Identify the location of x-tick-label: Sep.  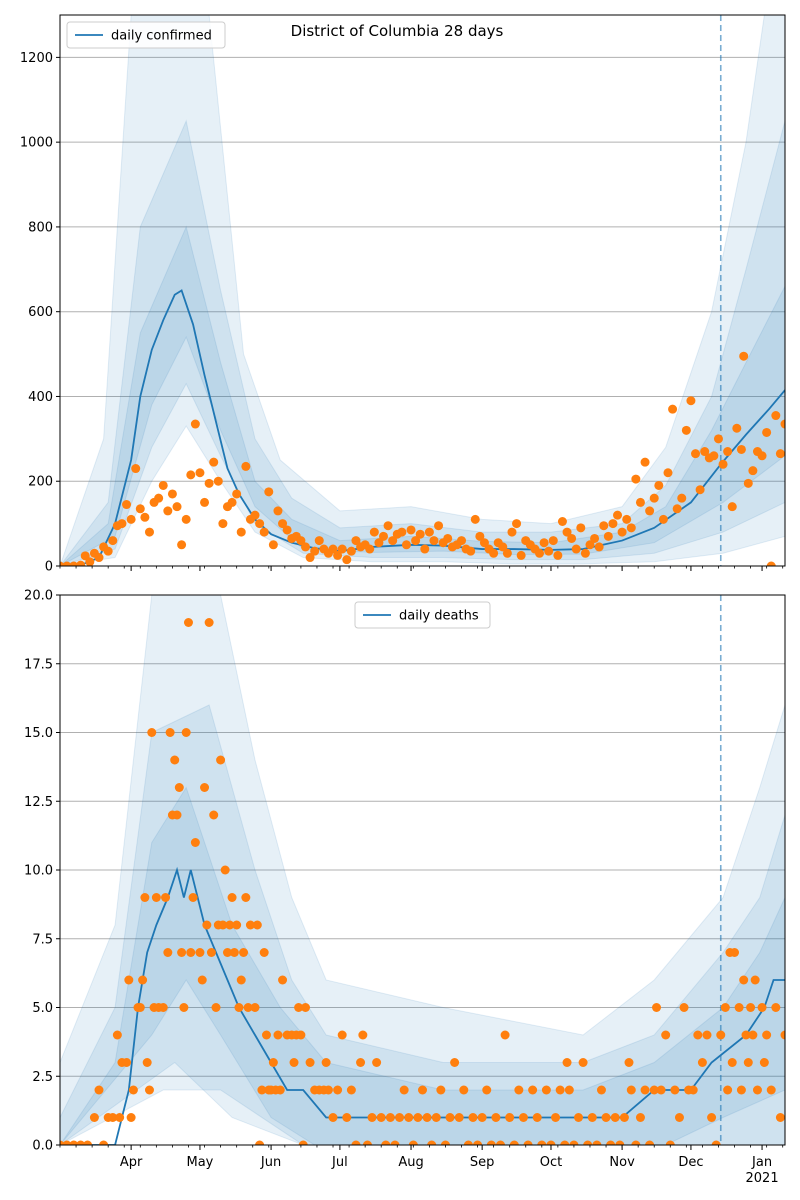
(482, 1162).